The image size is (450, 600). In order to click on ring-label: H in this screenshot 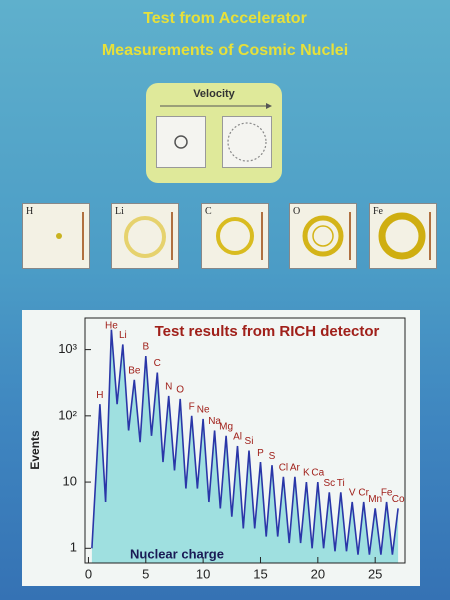, I will do `click(30, 211)`.